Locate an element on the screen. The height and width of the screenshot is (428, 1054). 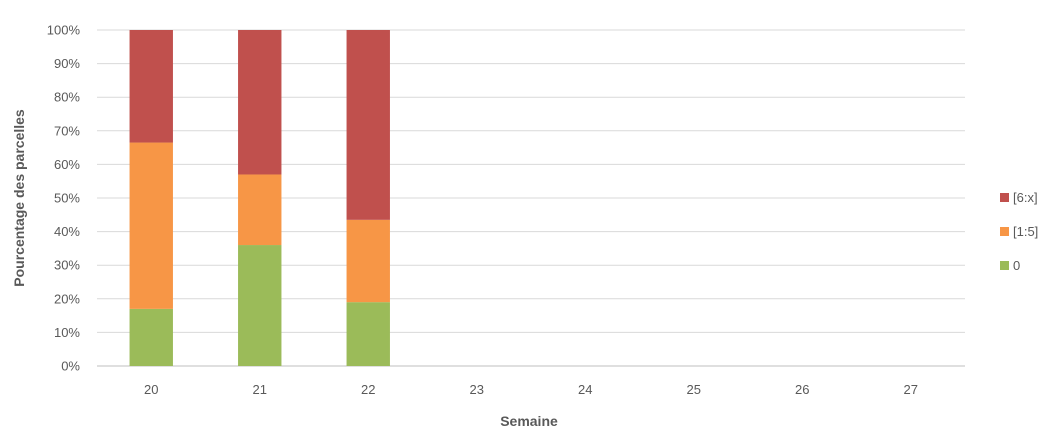
legend-item: 0 is located at coordinates (1019, 265).